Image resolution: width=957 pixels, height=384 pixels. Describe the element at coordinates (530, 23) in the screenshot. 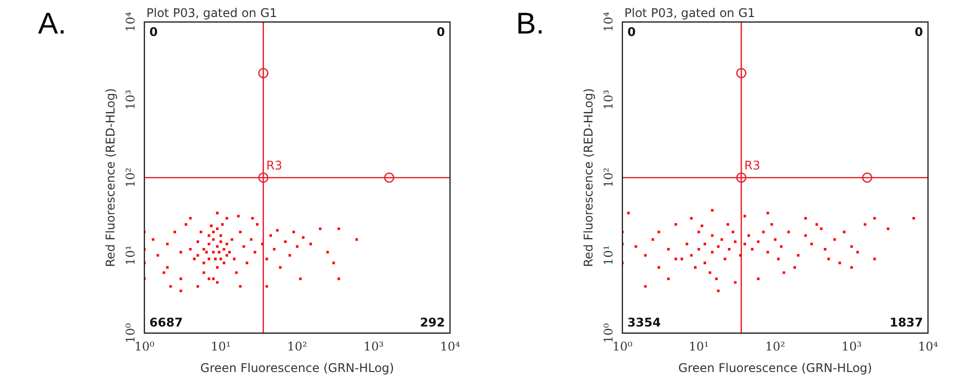

I see `text: B.` at that location.